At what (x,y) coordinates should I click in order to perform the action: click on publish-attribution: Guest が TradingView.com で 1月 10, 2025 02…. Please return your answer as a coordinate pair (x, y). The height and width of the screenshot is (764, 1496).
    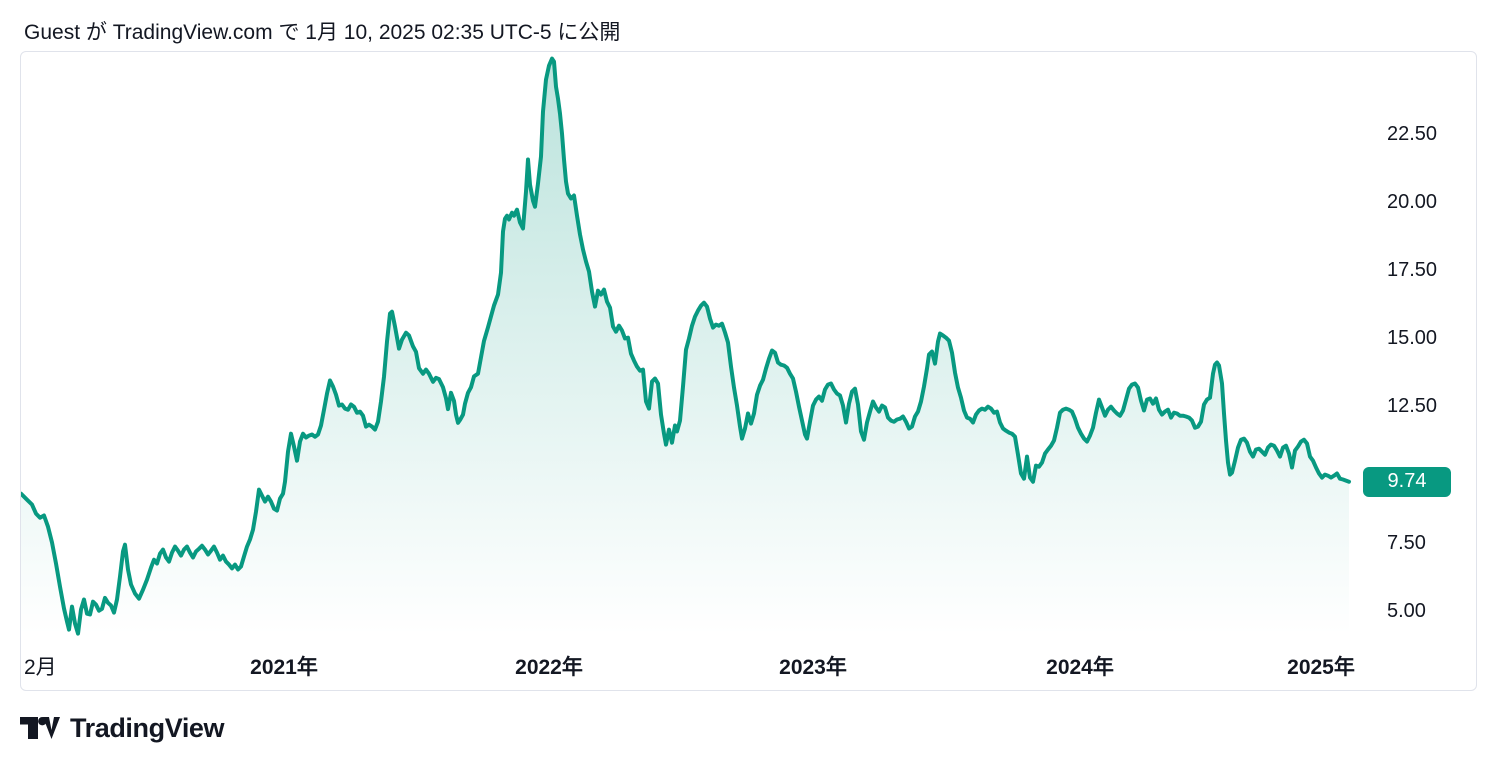
    Looking at the image, I should click on (322, 32).